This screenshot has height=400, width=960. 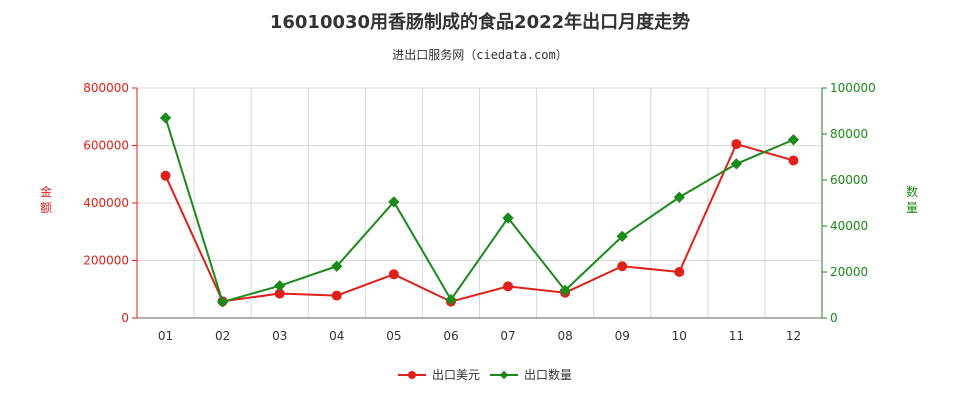 What do you see at coordinates (336, 336) in the screenshot?
I see `x-tick-label: 04` at bounding box center [336, 336].